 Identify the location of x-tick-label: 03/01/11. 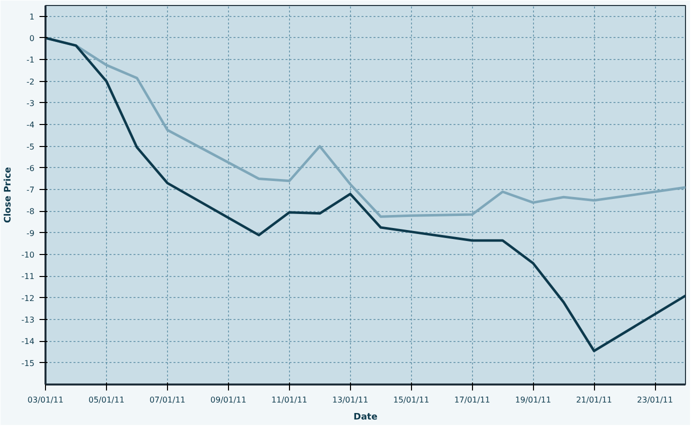
(46, 400).